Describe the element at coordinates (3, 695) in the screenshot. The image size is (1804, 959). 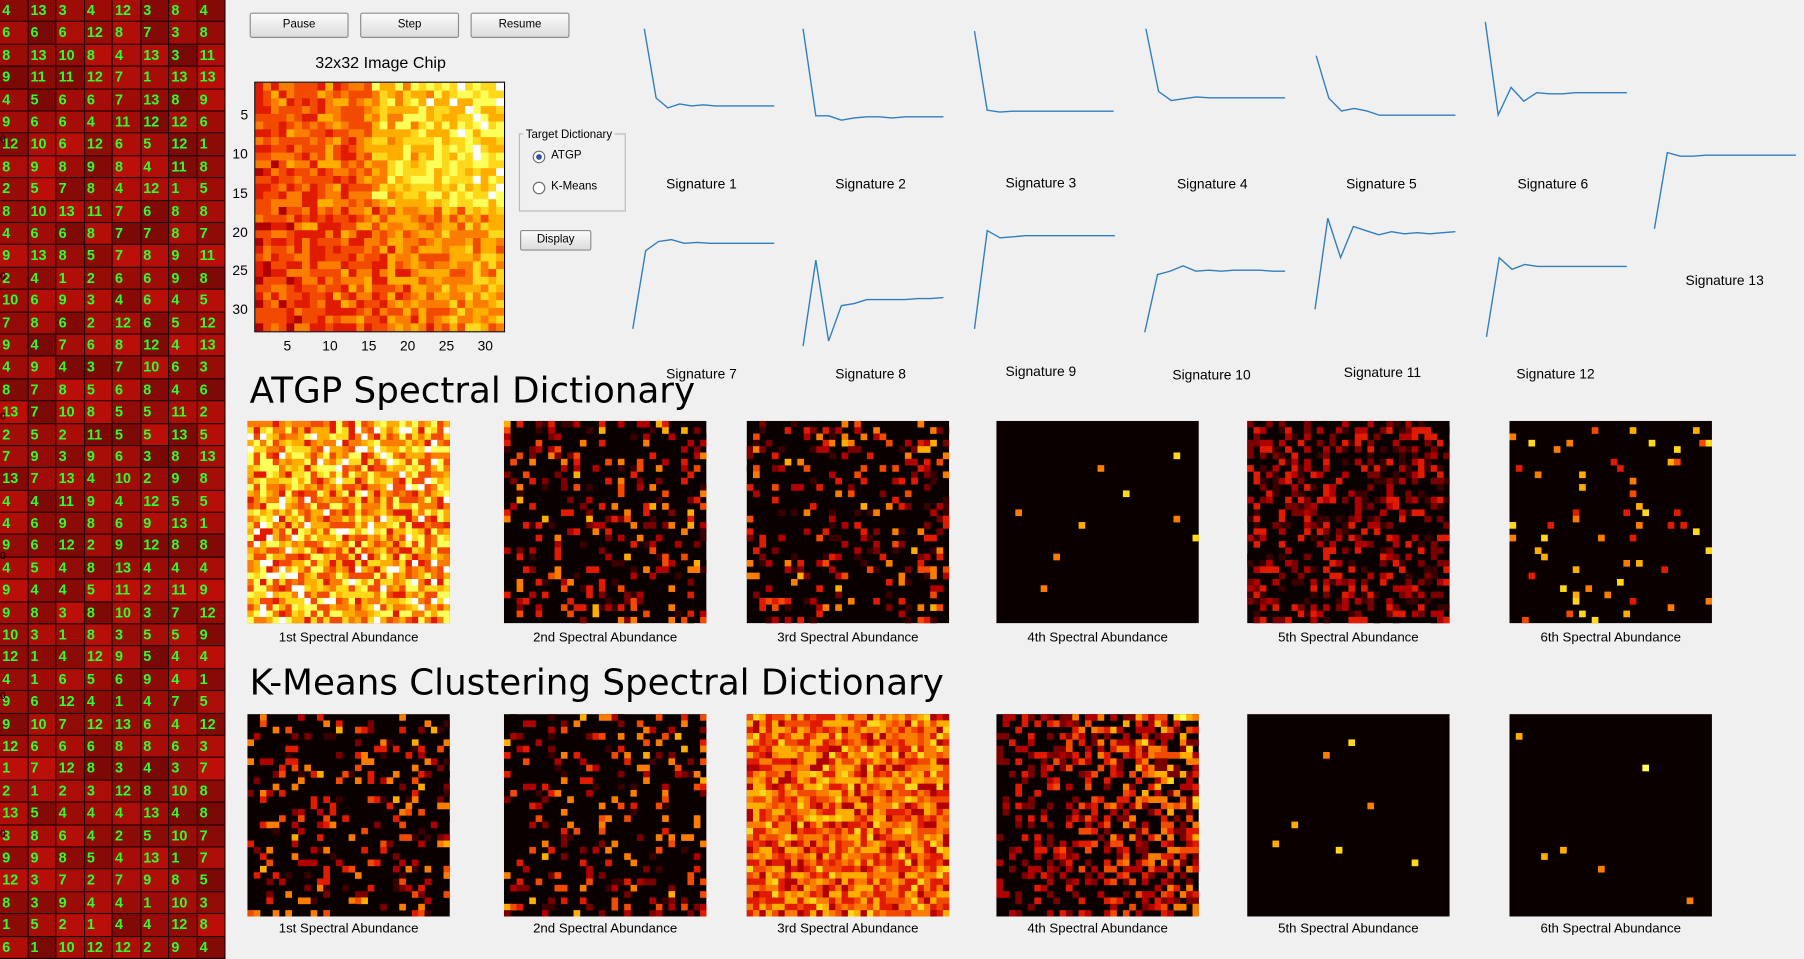
I see `y-axis-tick-fragment: 0` at that location.